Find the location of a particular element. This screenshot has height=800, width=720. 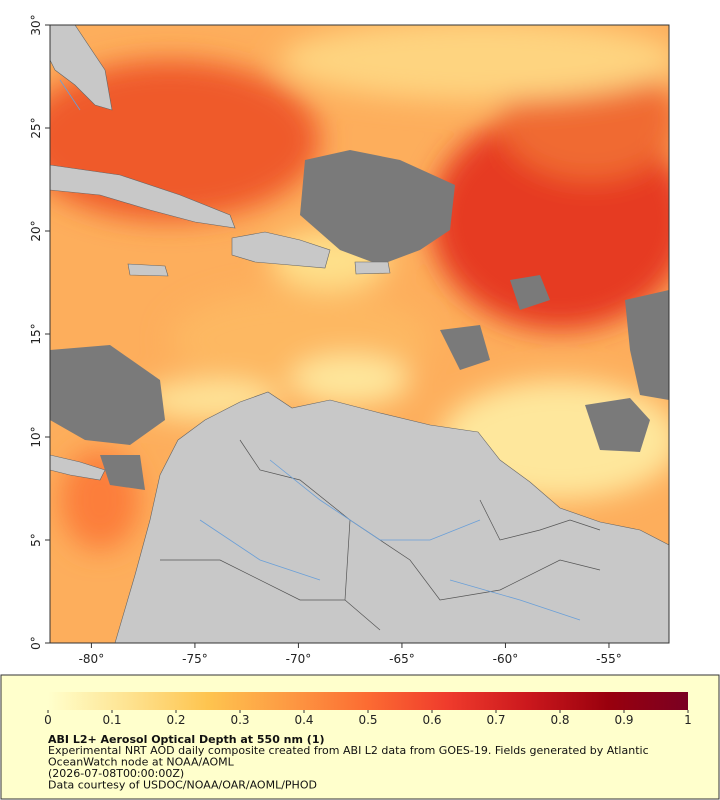

y-tick-label: 20° is located at coordinates (36, 230).